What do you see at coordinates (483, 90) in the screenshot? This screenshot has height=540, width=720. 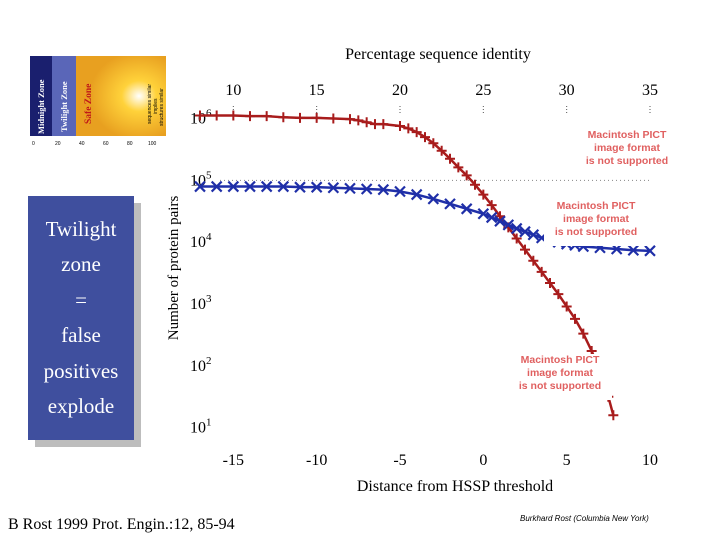 I see `top-tick-label: 25` at bounding box center [483, 90].